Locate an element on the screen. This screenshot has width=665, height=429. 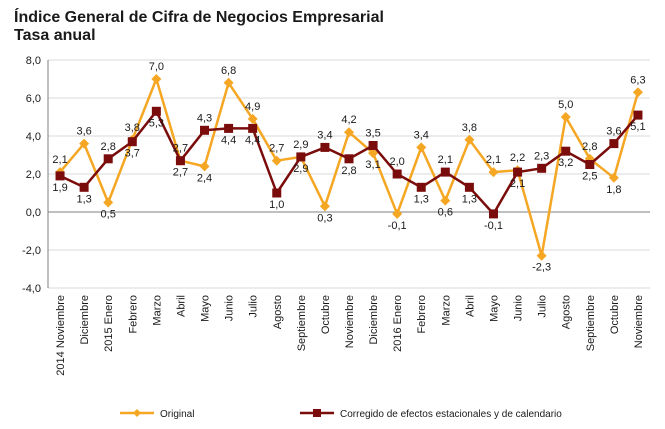
y-tick-label: 0,0 is located at coordinates (33, 213).